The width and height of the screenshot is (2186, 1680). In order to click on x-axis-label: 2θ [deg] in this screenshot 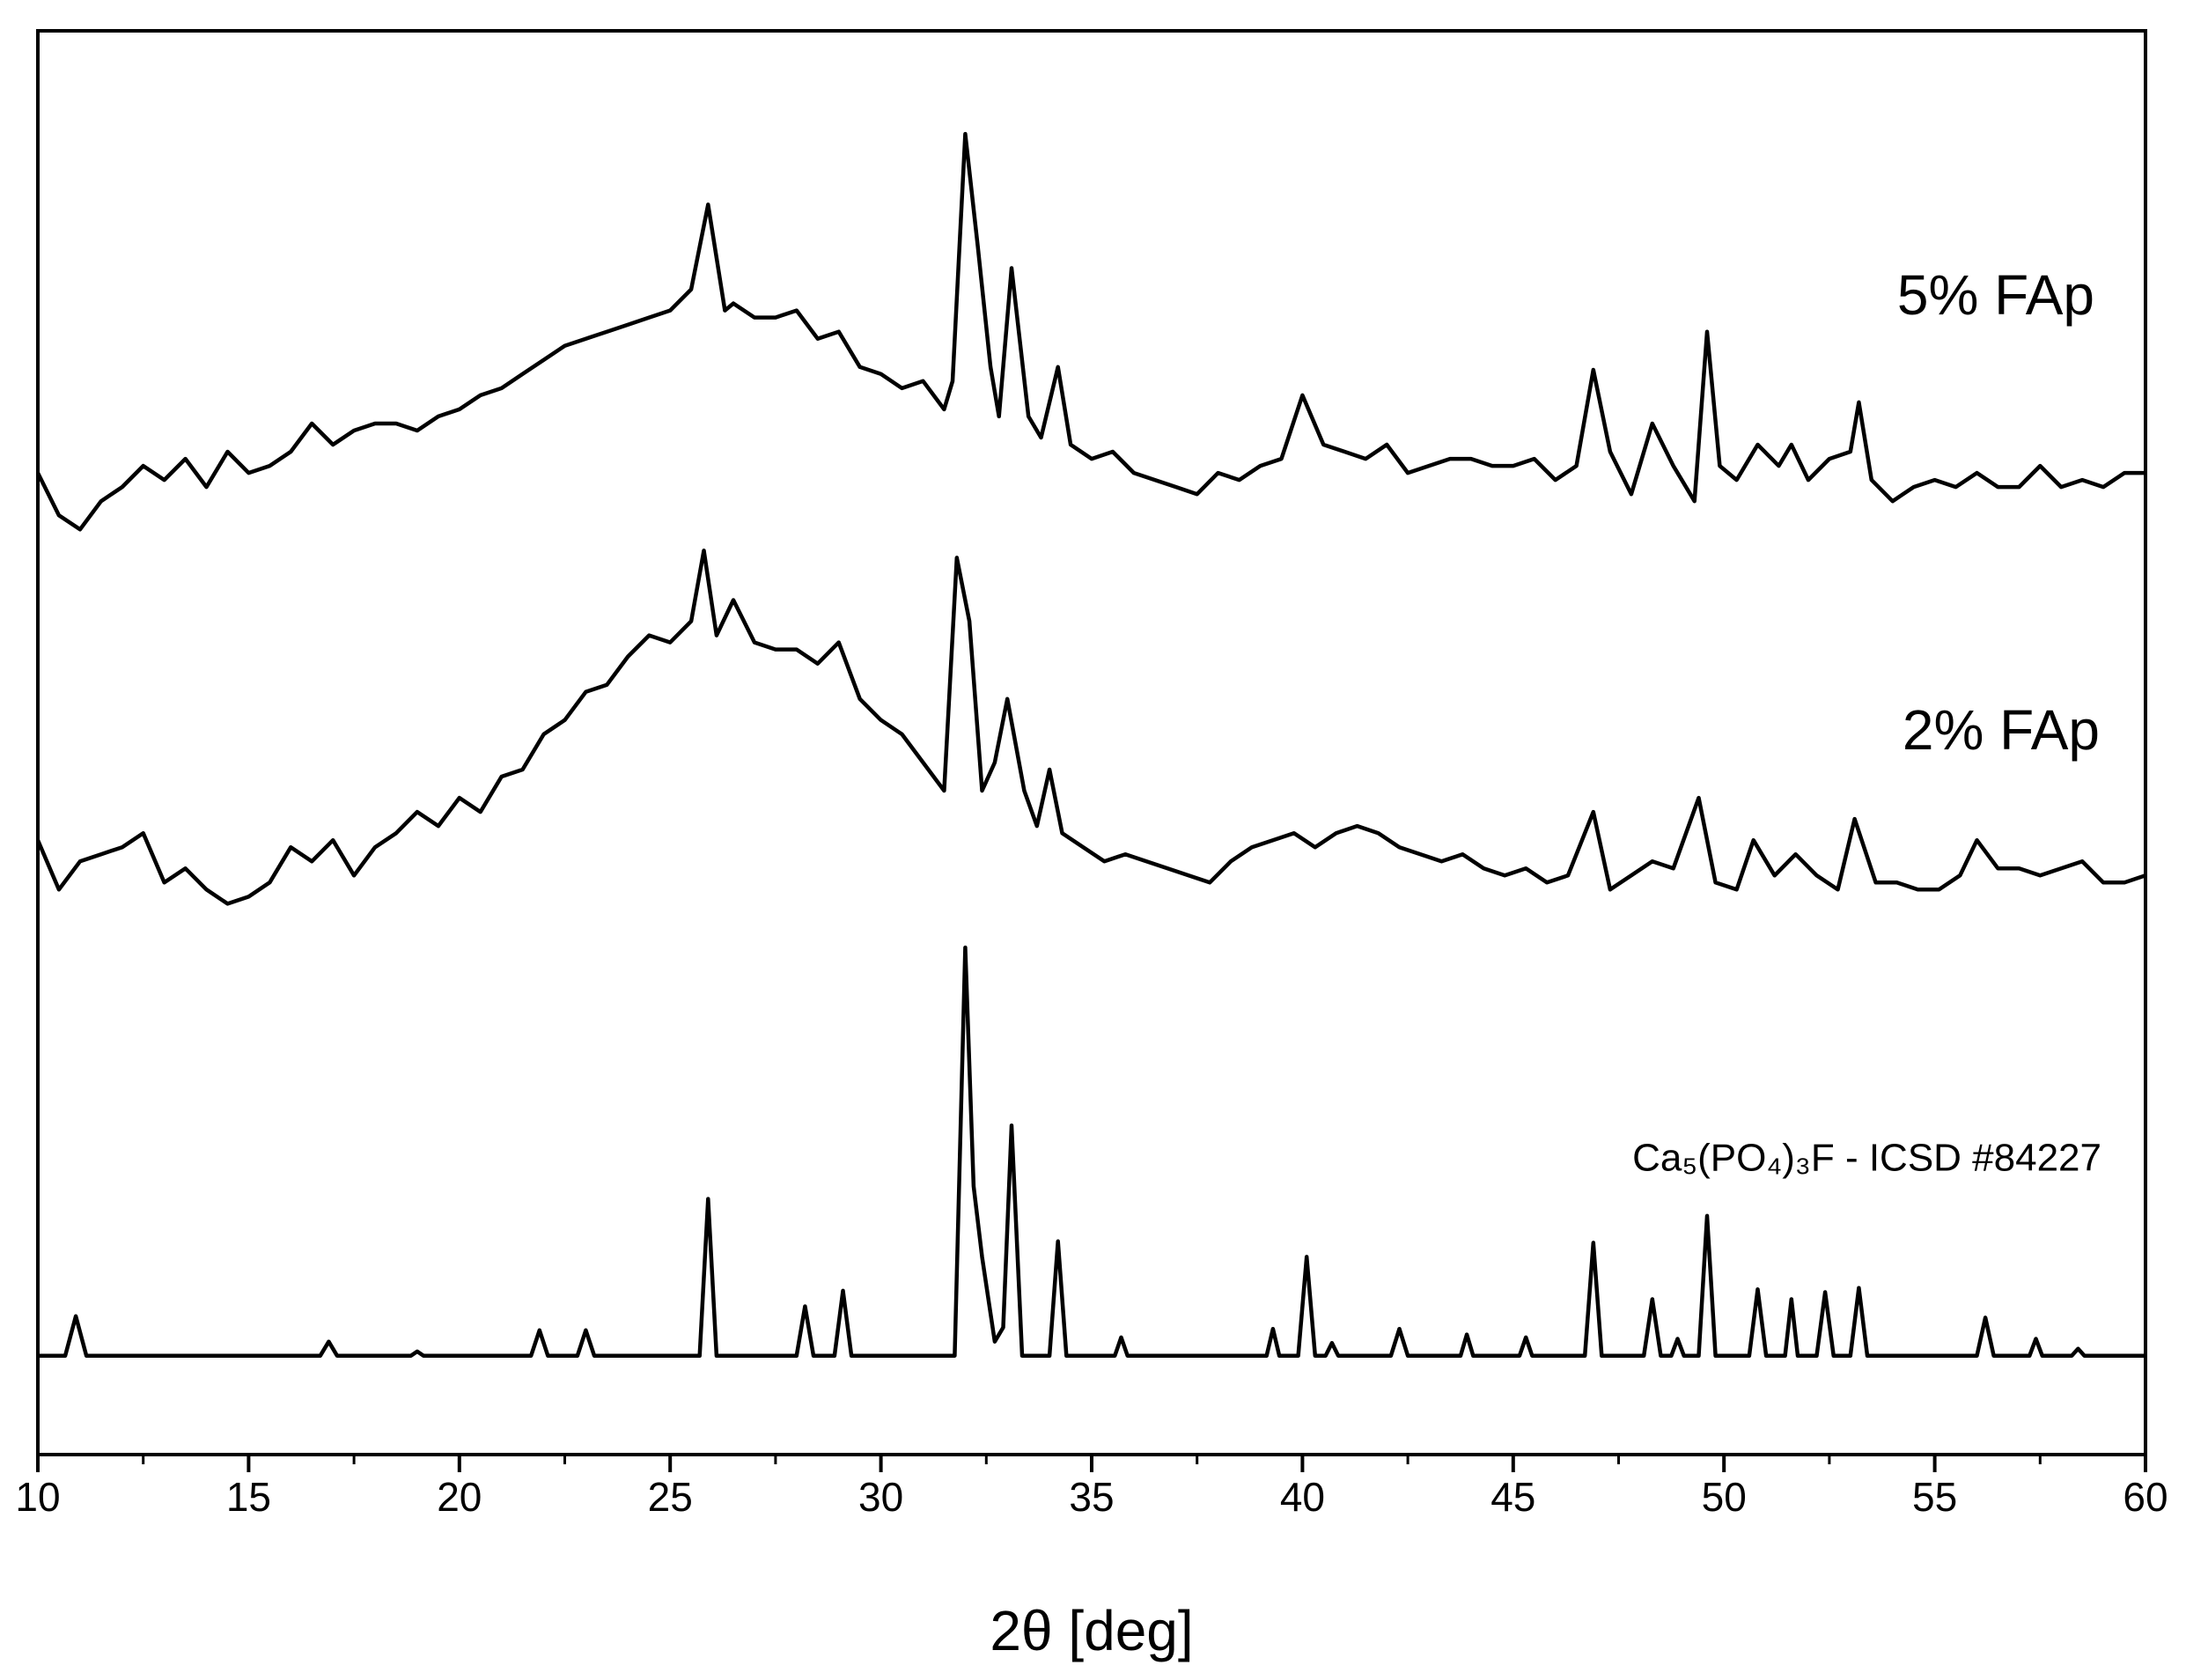, I will do `click(1091, 1630)`.